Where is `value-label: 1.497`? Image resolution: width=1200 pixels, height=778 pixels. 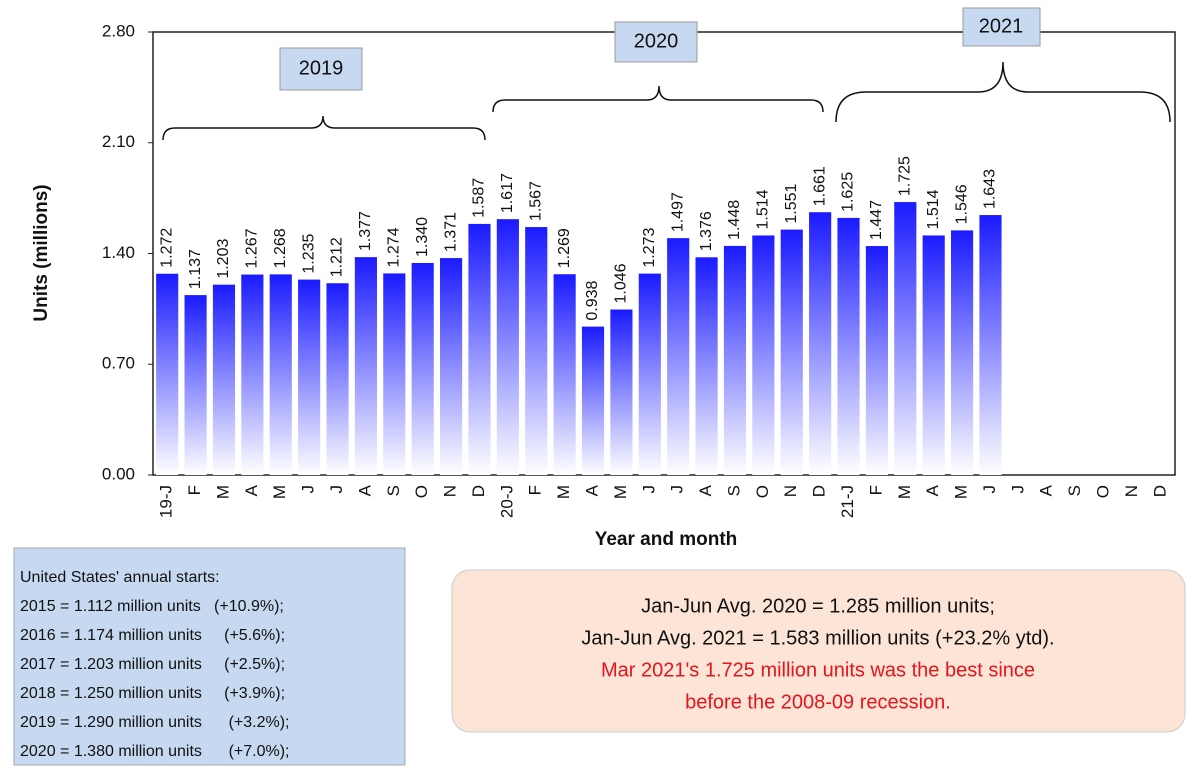
value-label: 1.497 is located at coordinates (677, 212).